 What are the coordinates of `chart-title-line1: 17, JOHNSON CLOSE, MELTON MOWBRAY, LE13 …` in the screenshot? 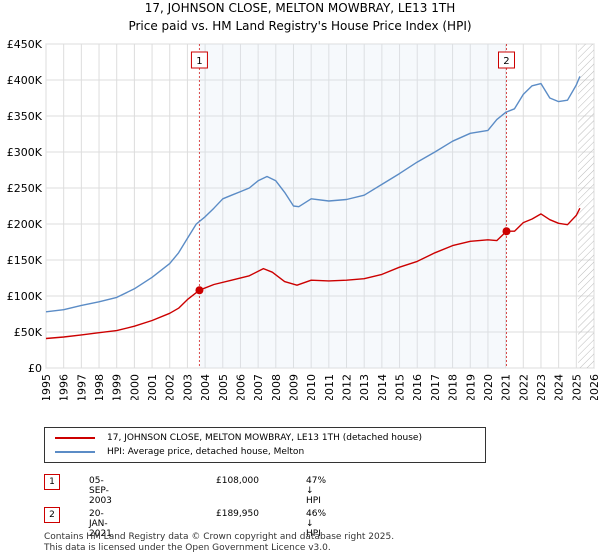 It's located at (300, 8).